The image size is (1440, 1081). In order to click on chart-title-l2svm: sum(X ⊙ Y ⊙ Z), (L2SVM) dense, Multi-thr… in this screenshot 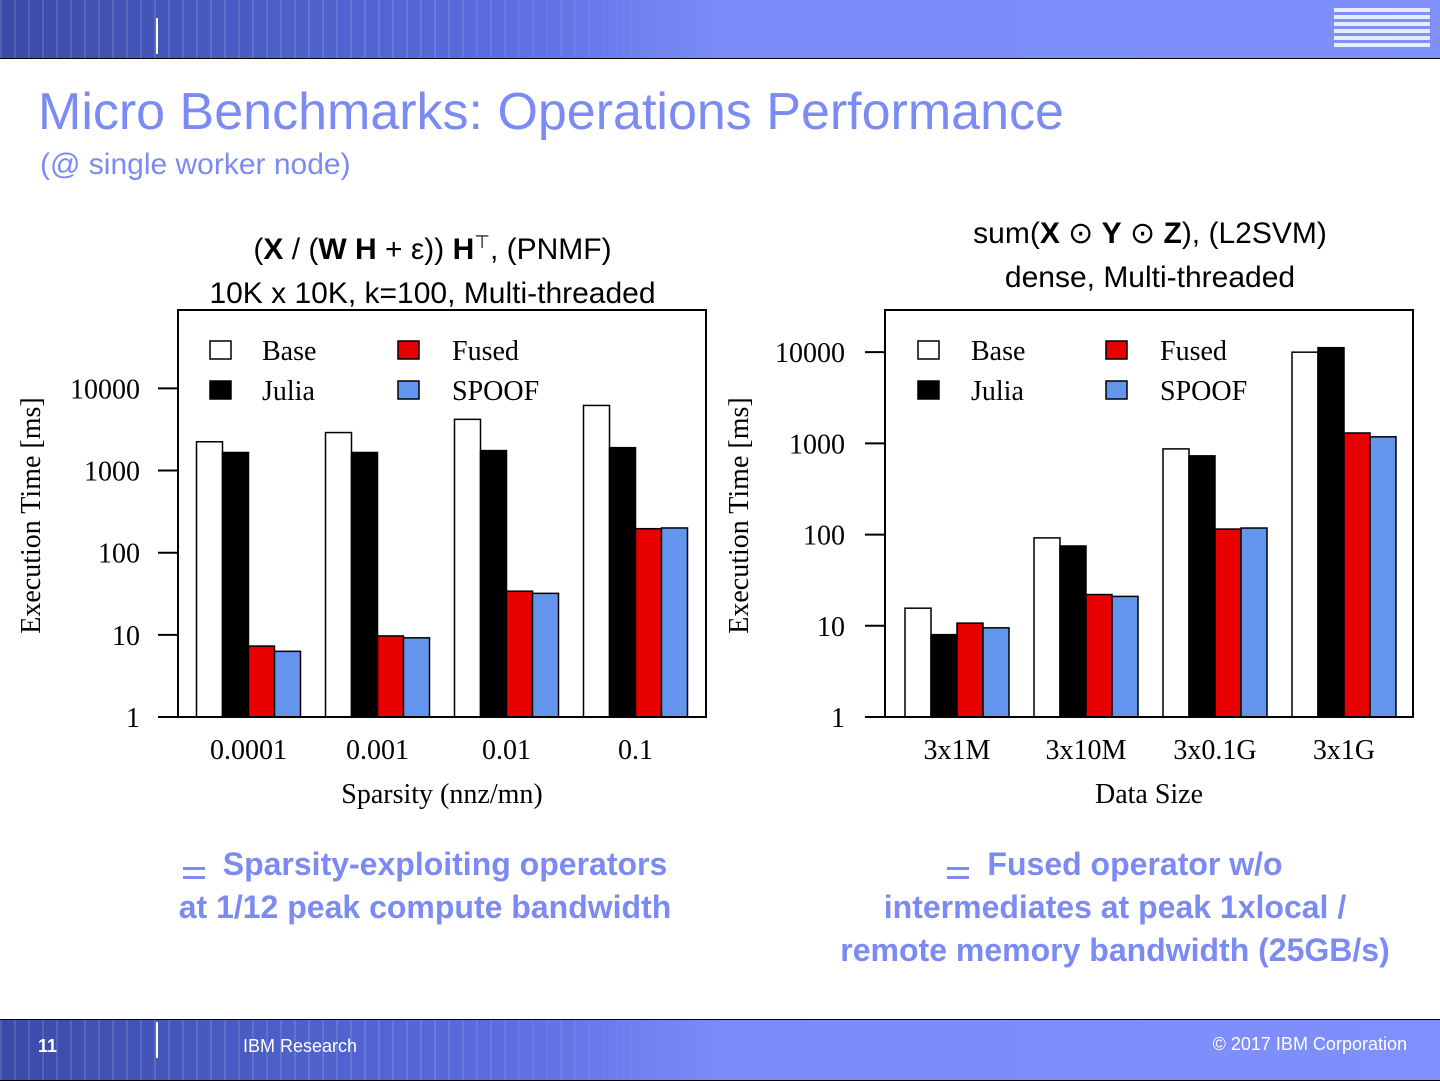, I will do `click(1150, 256)`.